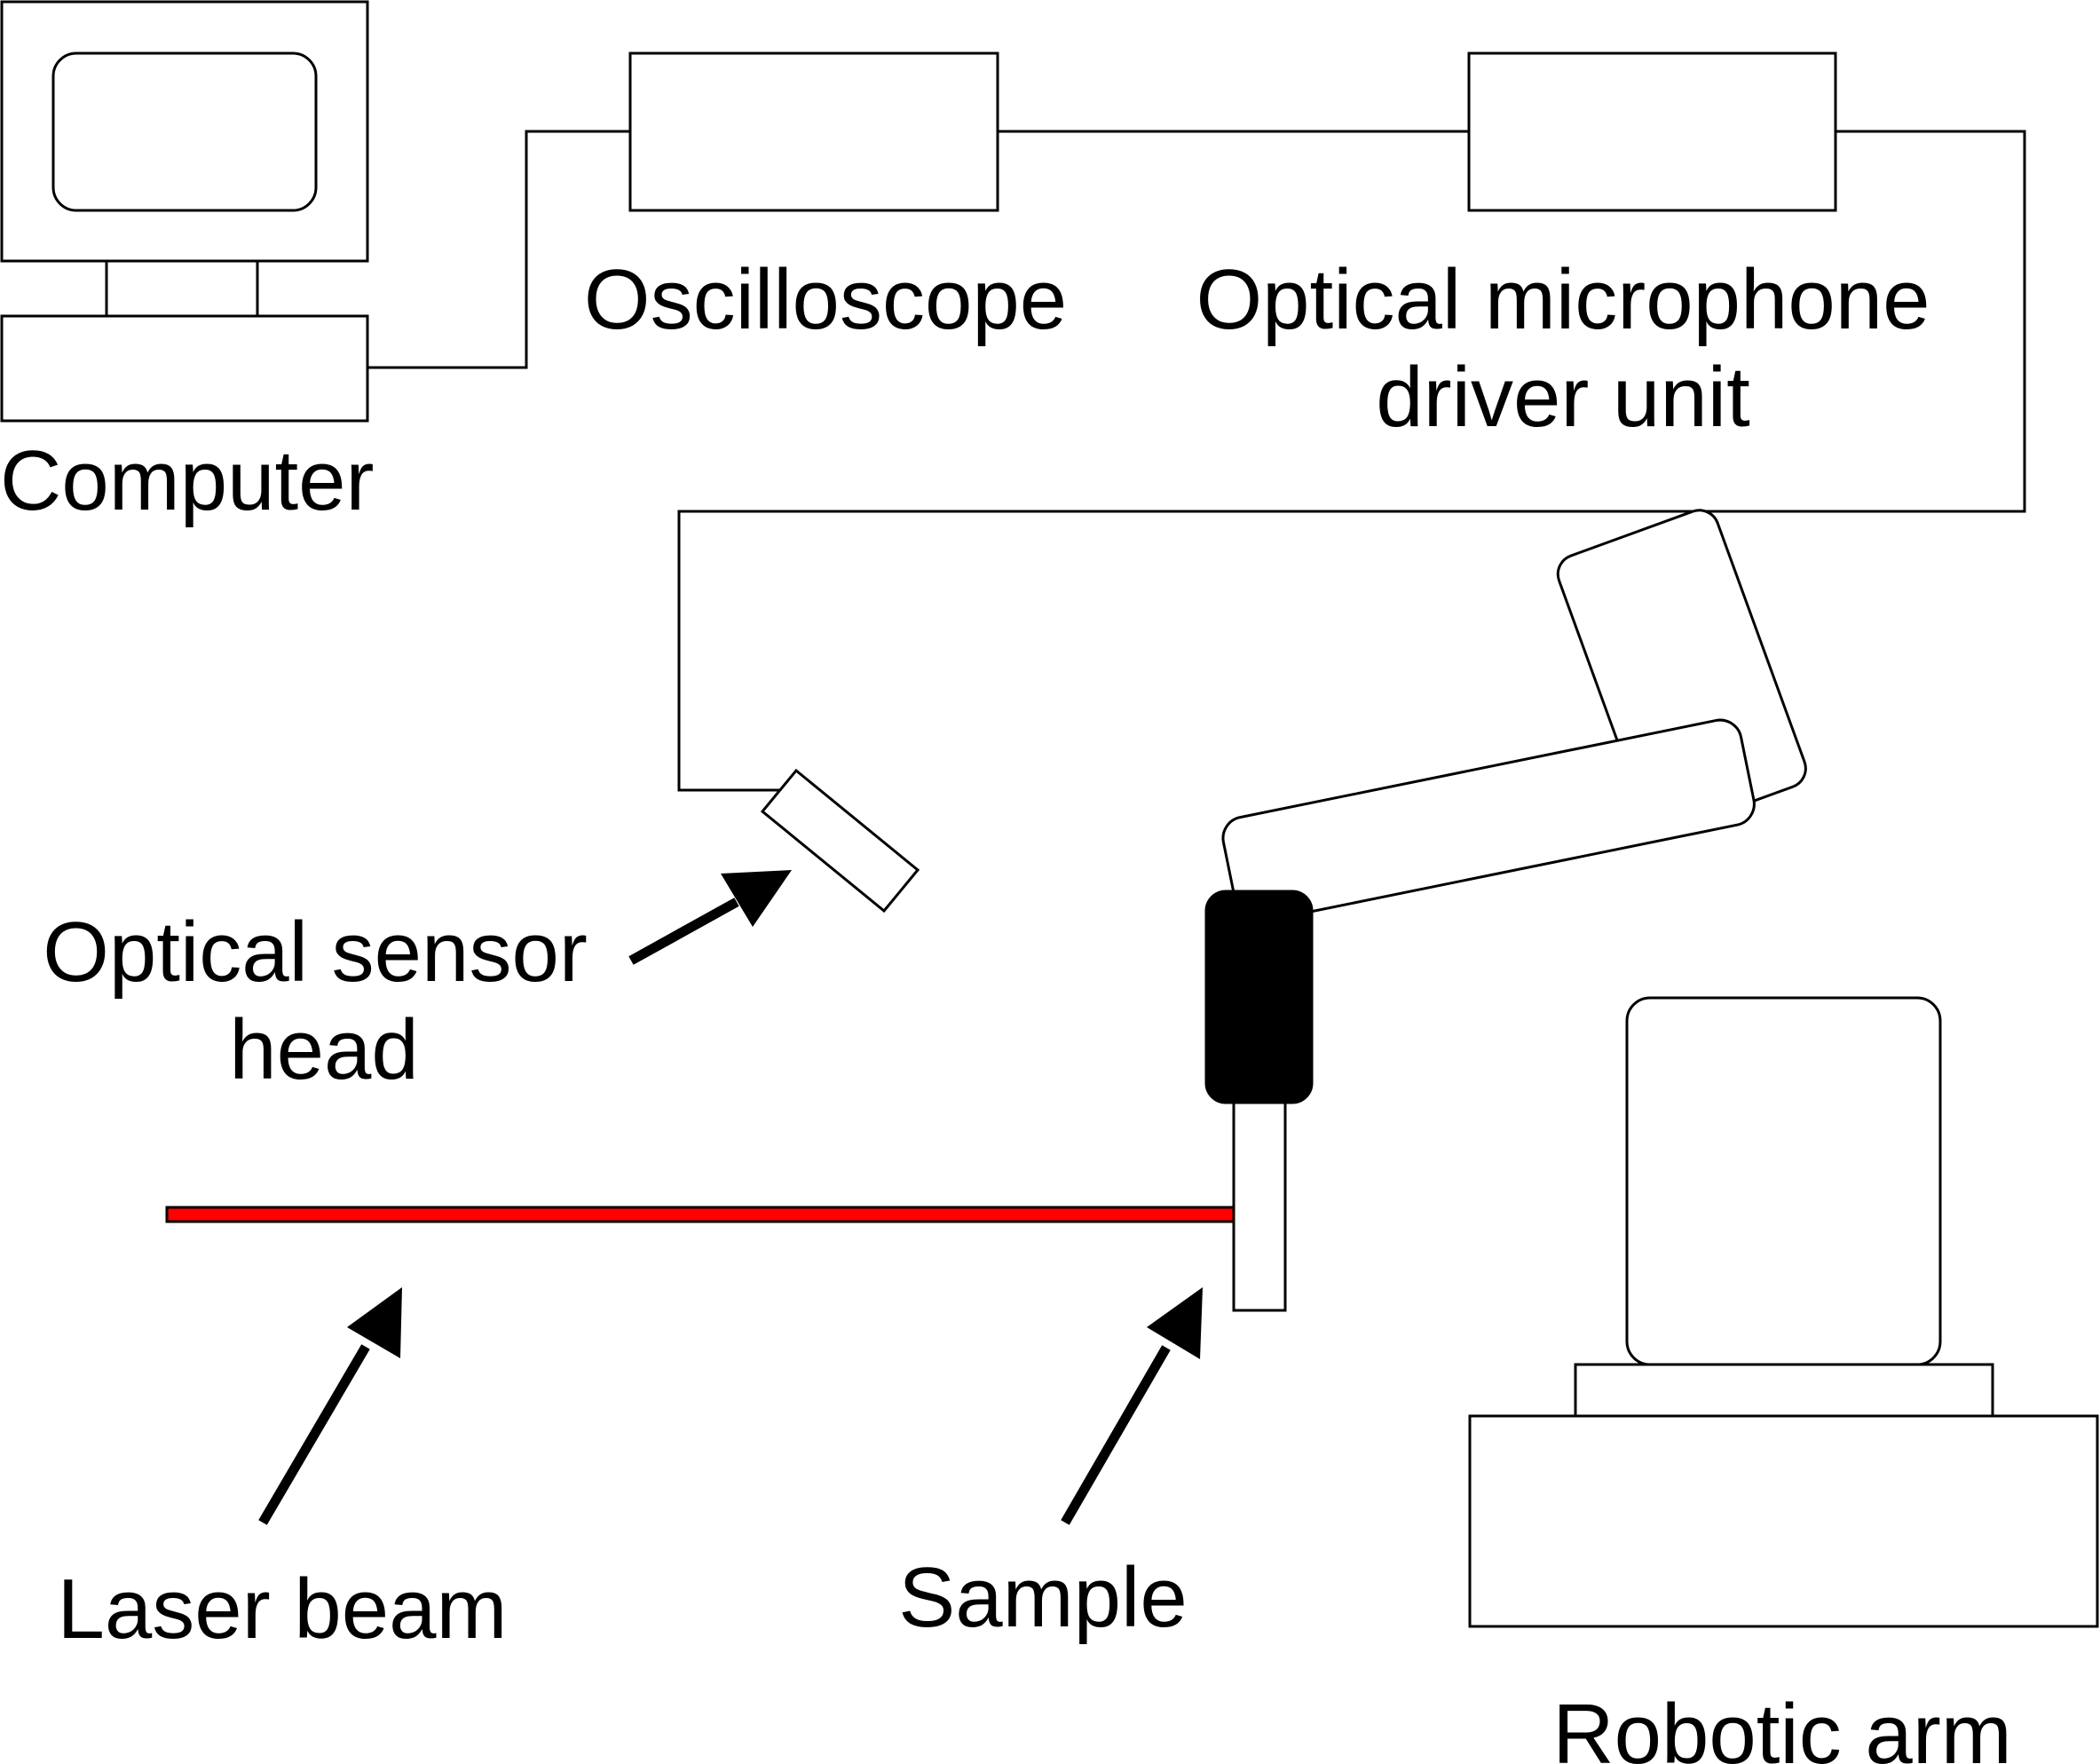  What do you see at coordinates (756, 898) in the screenshot?
I see `sensor-arrow-head` at bounding box center [756, 898].